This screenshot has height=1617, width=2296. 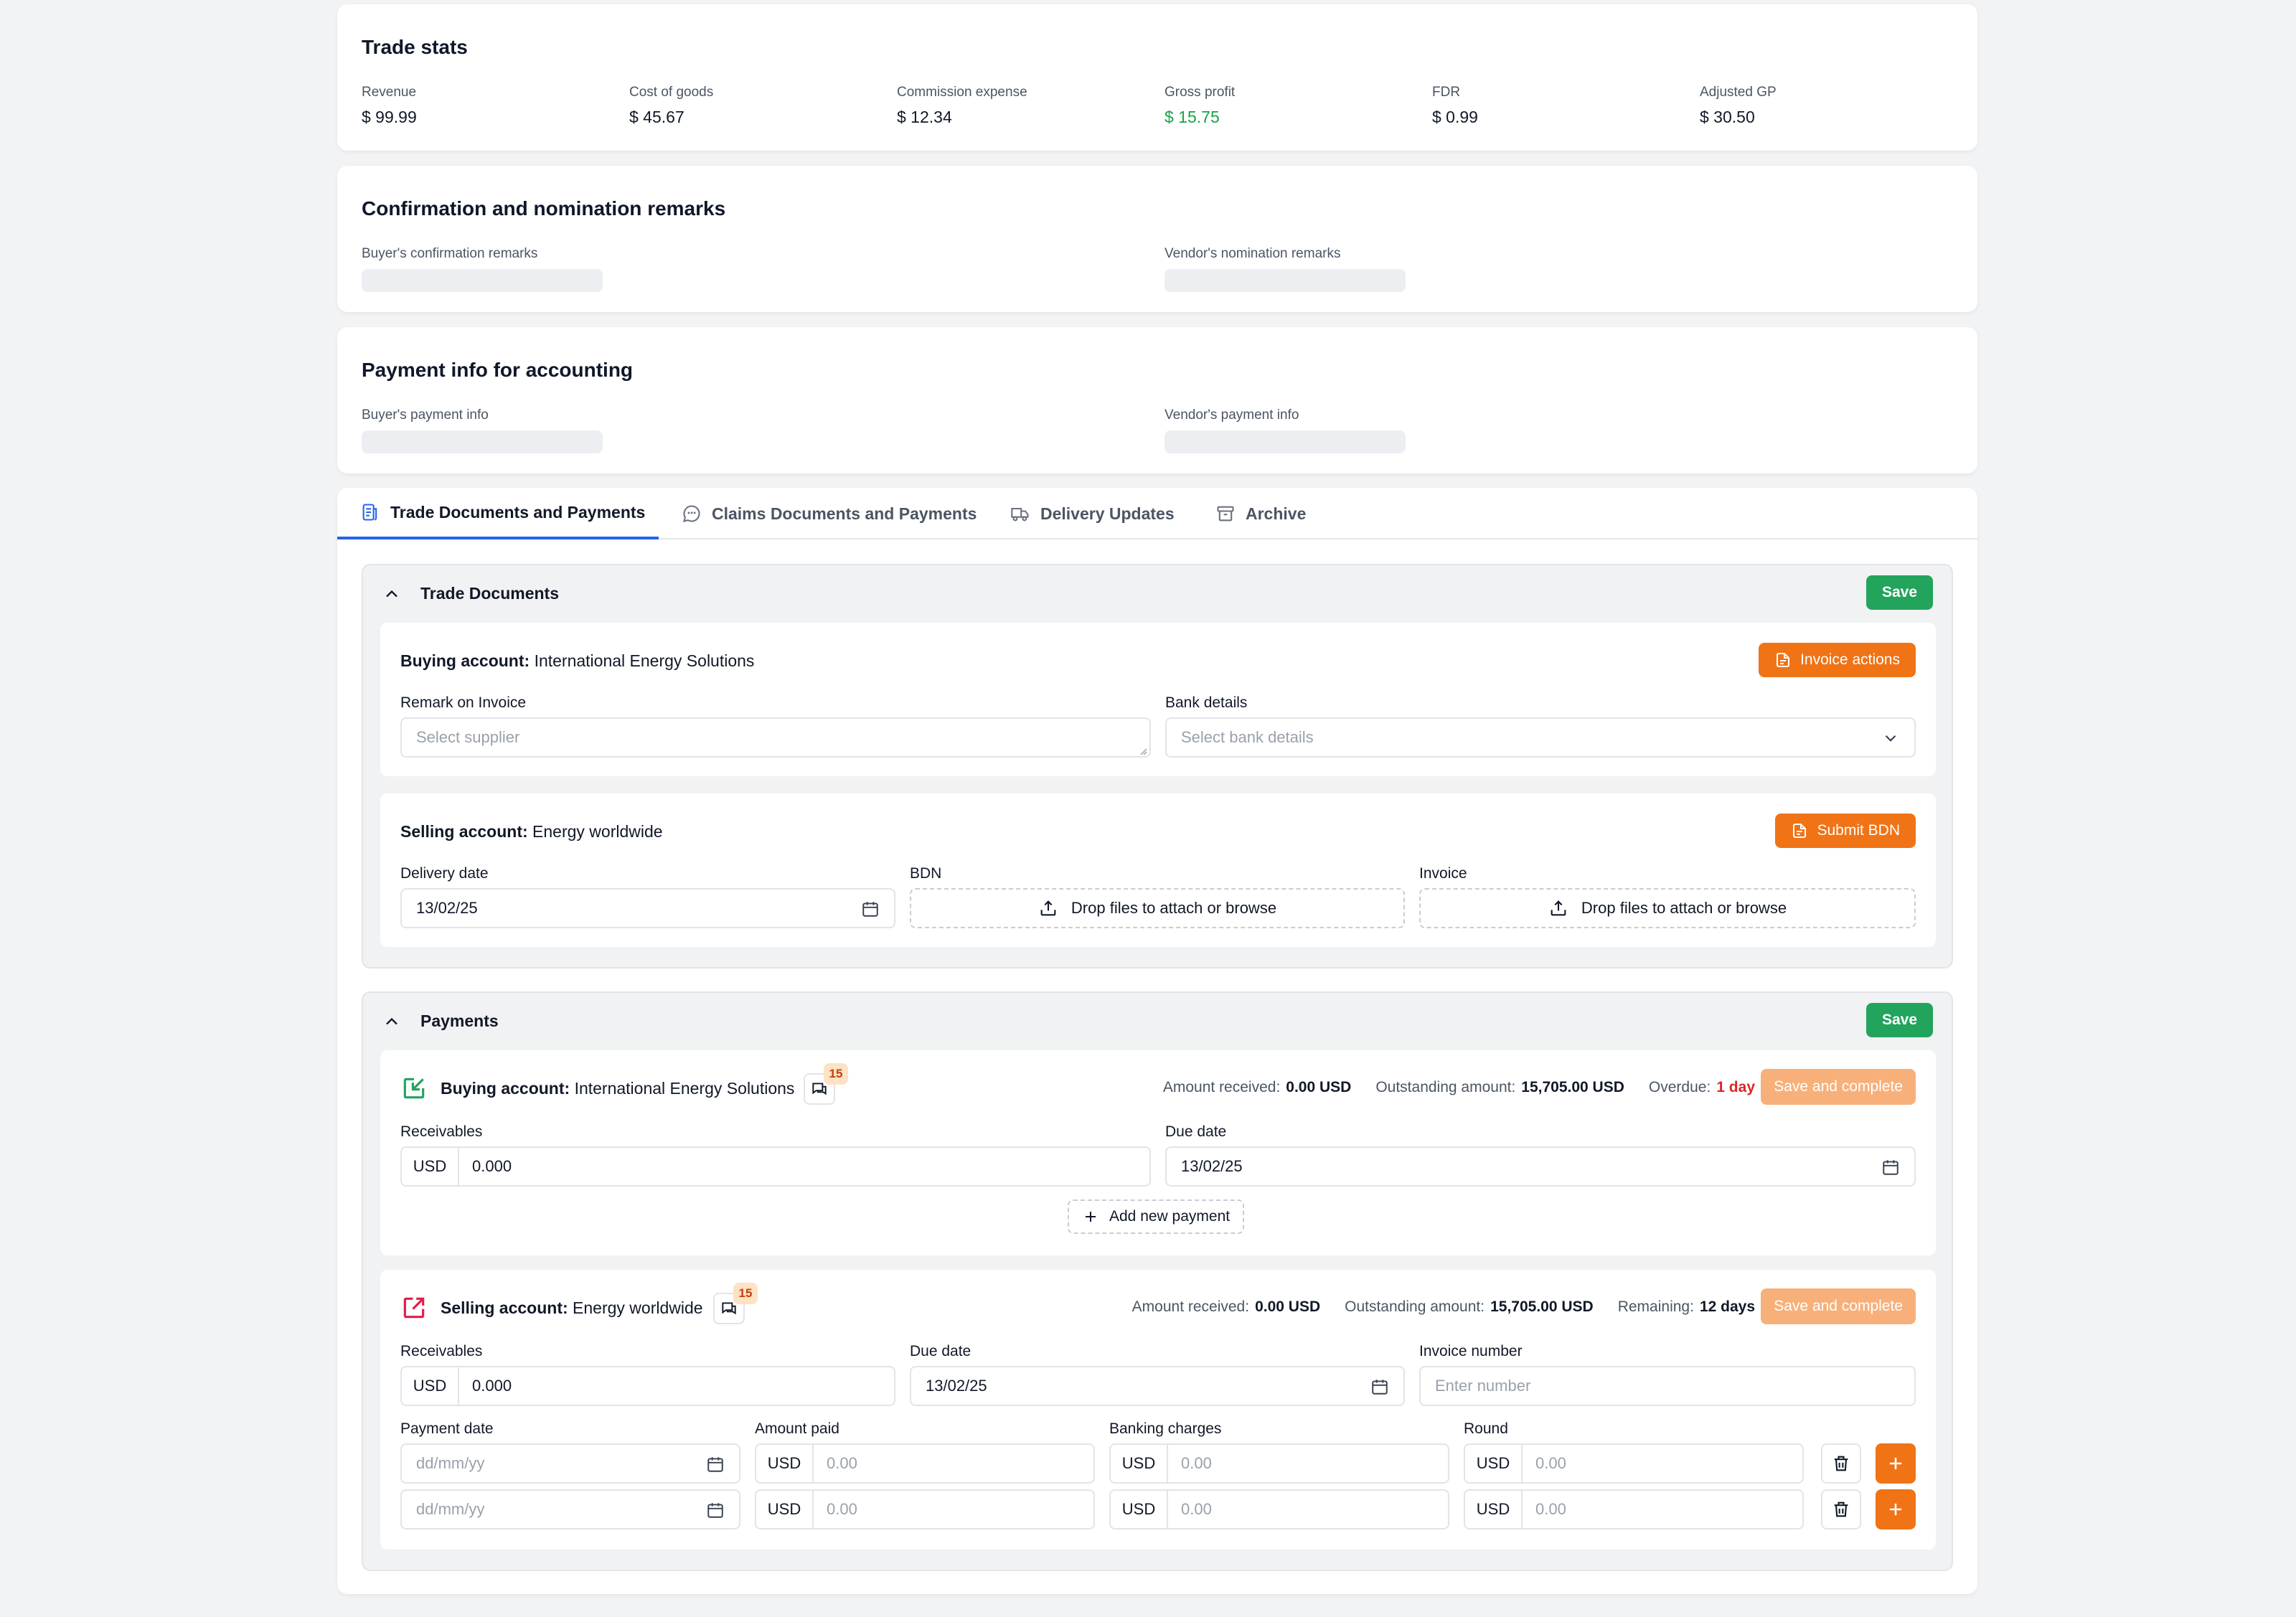 I want to click on chat-icon, so click(x=729, y=1308).